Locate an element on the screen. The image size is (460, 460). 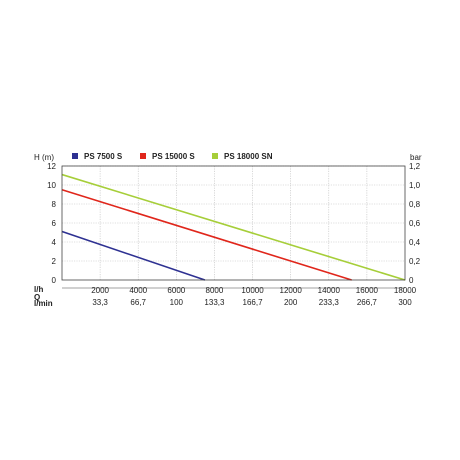
x-axis-lmin-ticks: 33,3 66,7 100 133,3 166,7 200 233,3 266,7 300 is located at coordinates (252, 302).